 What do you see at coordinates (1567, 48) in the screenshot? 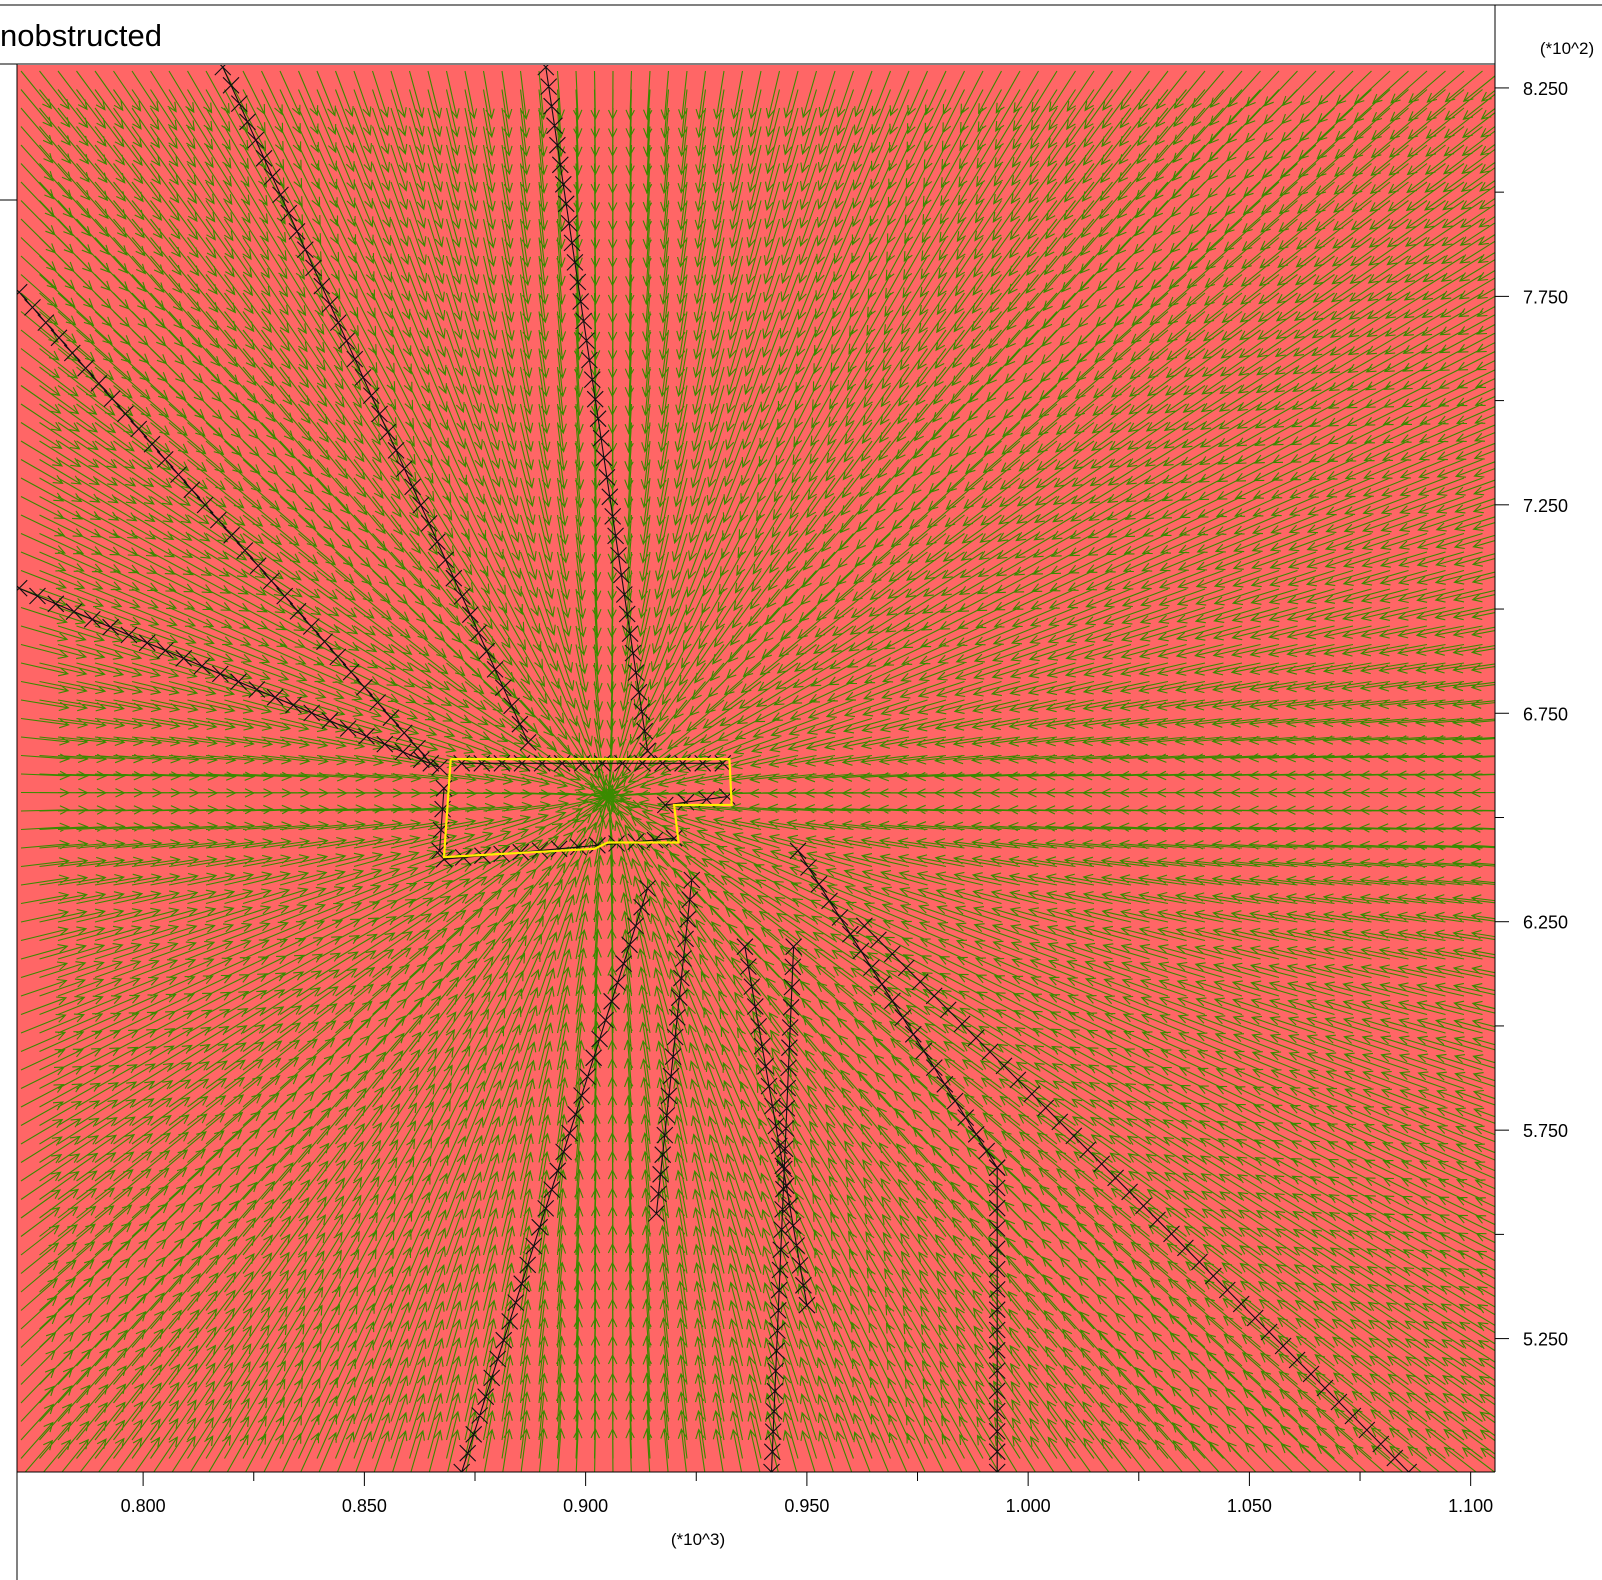
I see `y-axis-multiplier: (*10^2)` at bounding box center [1567, 48].